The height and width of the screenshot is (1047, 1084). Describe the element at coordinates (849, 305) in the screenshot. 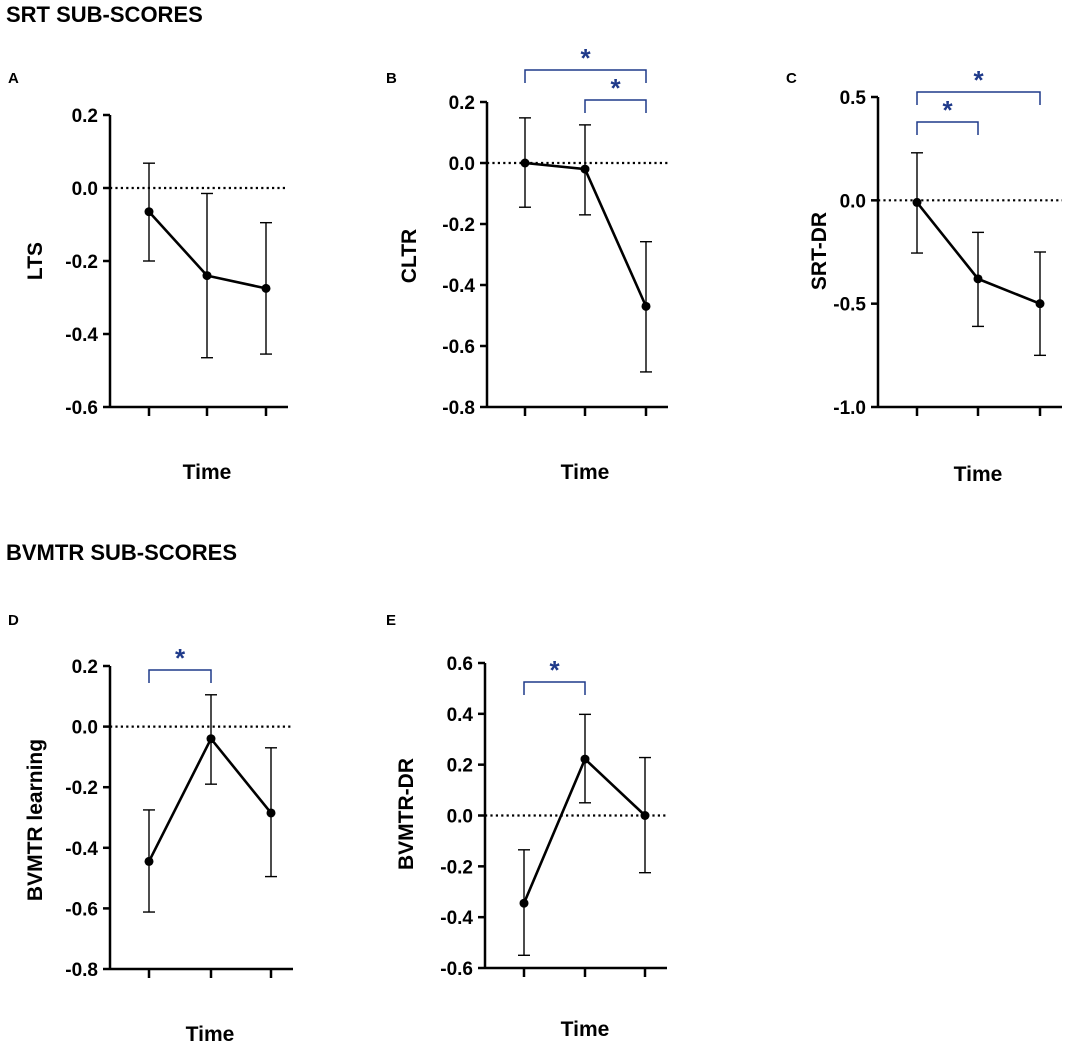

I see `y-tick-label: -0.5` at that location.